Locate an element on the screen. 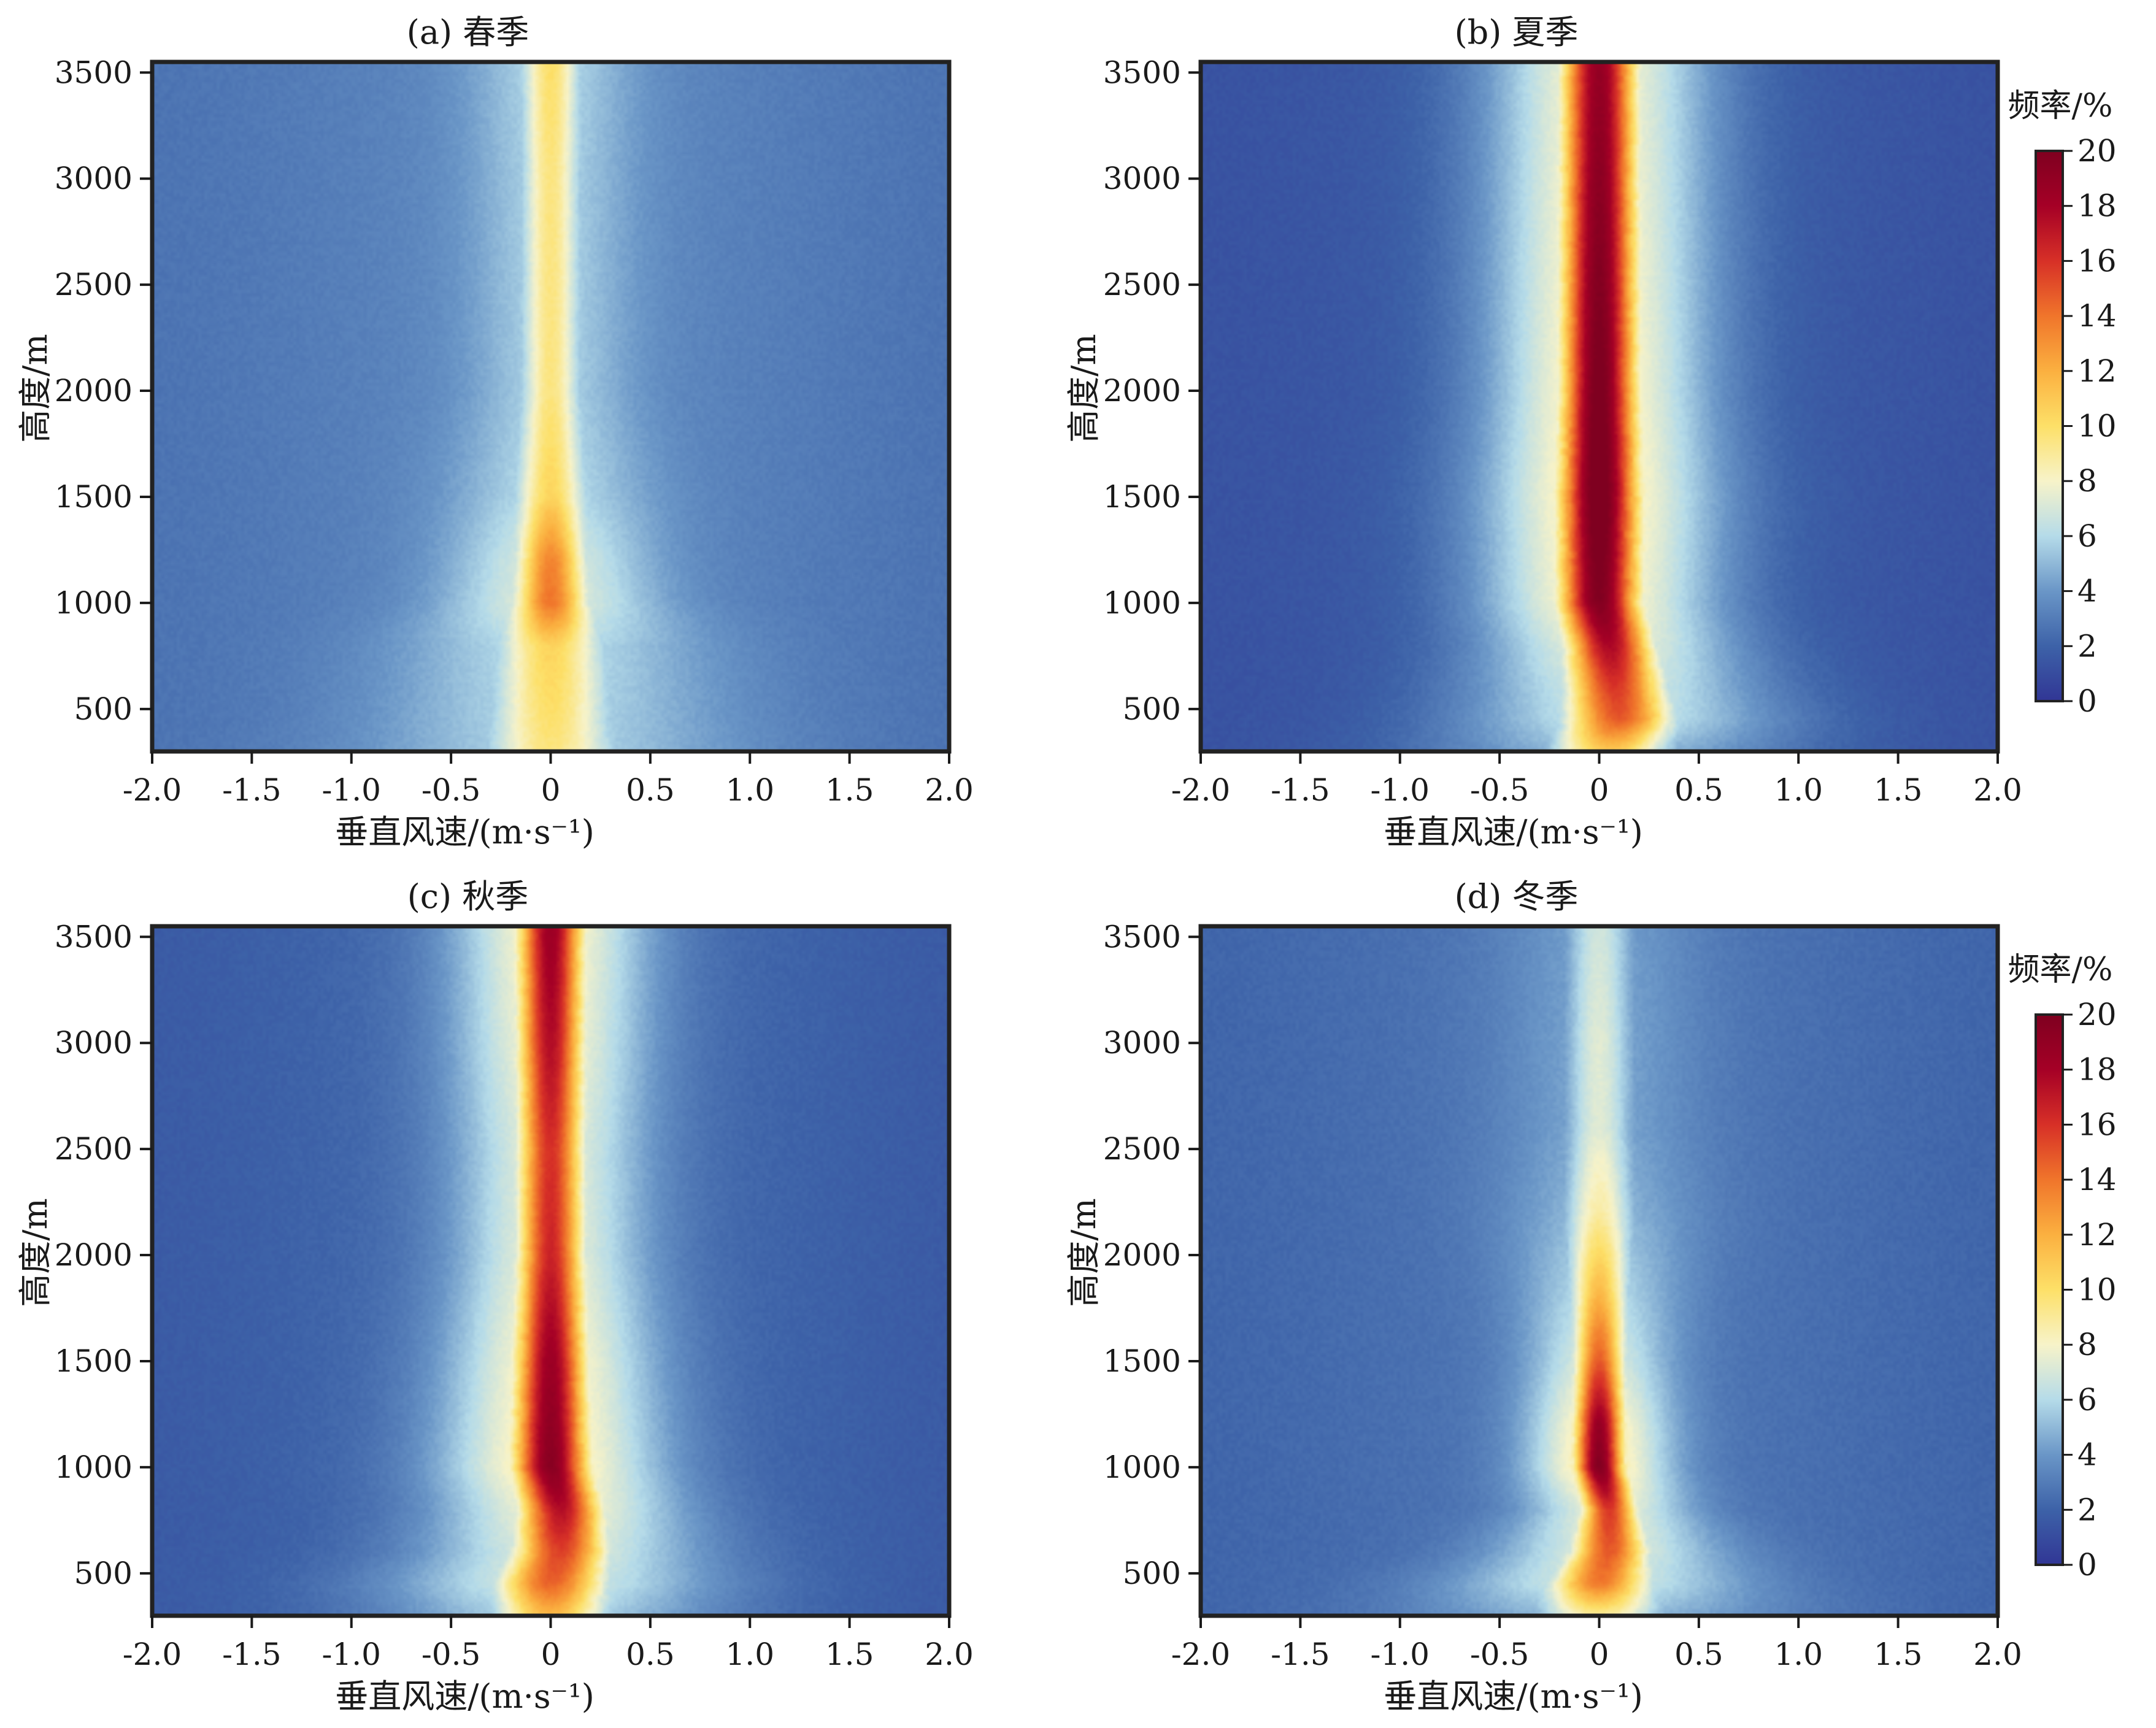  panel-title: (c) 秋季 is located at coordinates (468, 896).